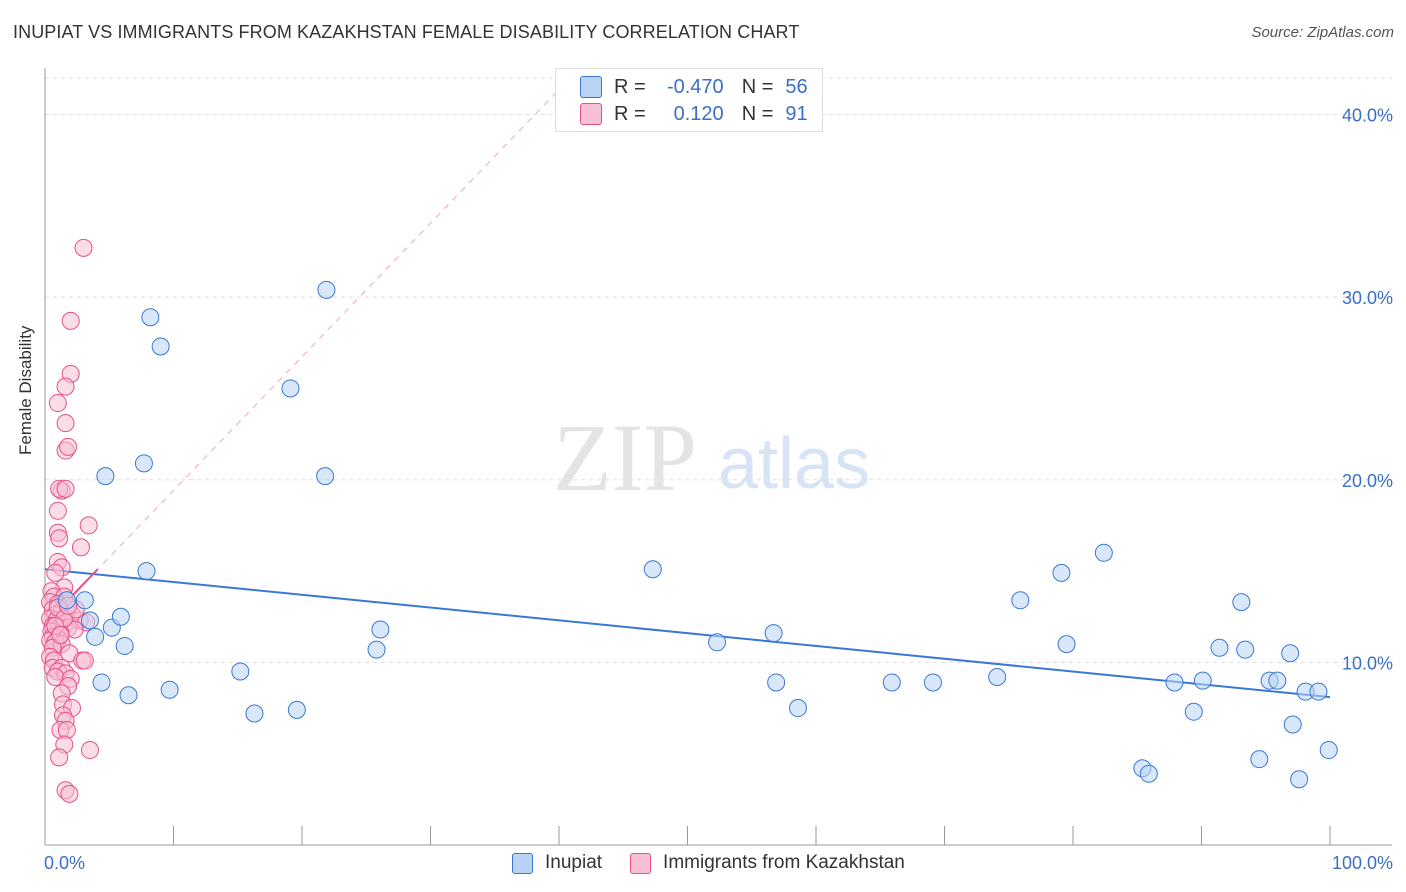  Describe the element at coordinates (1367, 663) in the screenshot. I see `y-tick-label: 10.0%` at that location.